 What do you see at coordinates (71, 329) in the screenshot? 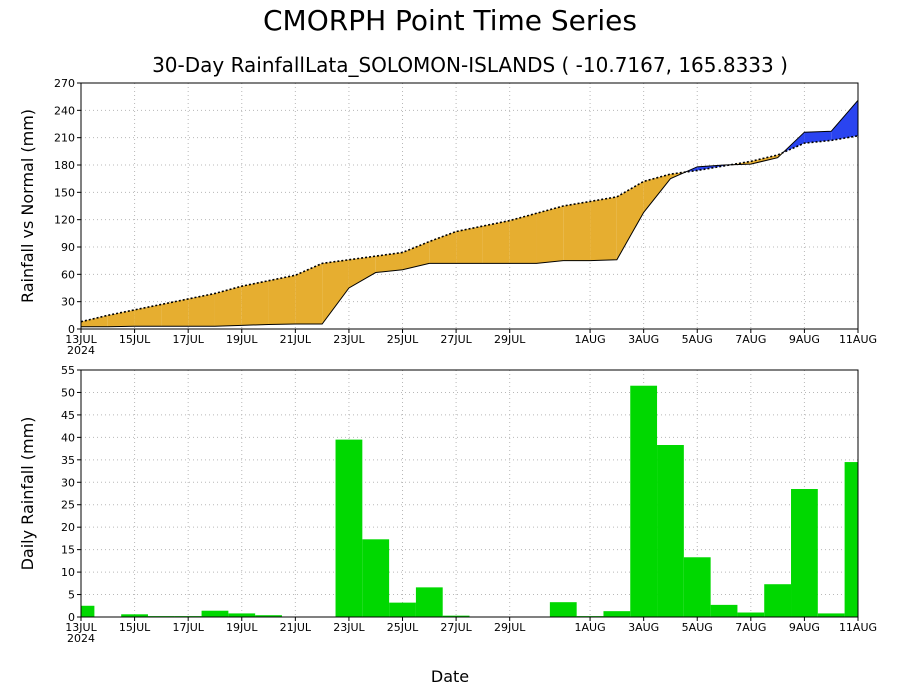
I see `cumulative-ytick-label: 0` at bounding box center [71, 329].